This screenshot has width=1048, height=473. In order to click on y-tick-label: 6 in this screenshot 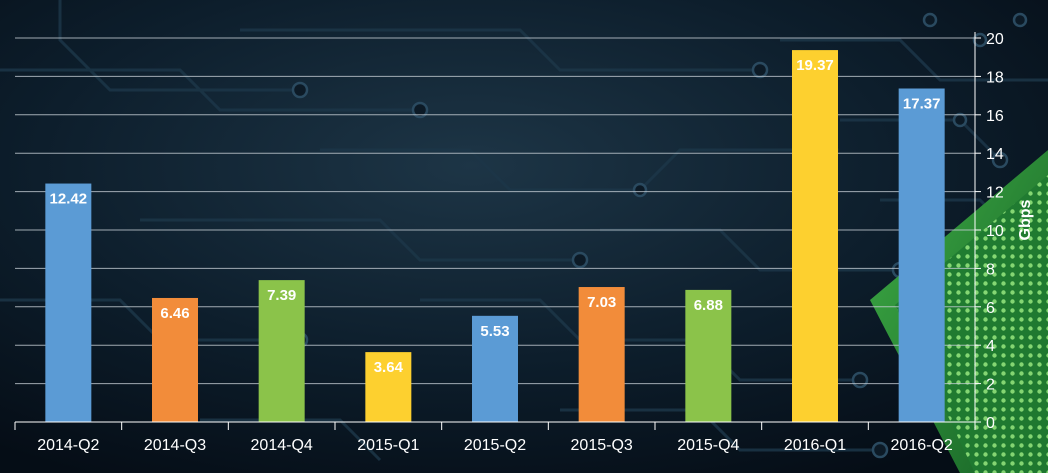, I will do `click(990, 308)`.